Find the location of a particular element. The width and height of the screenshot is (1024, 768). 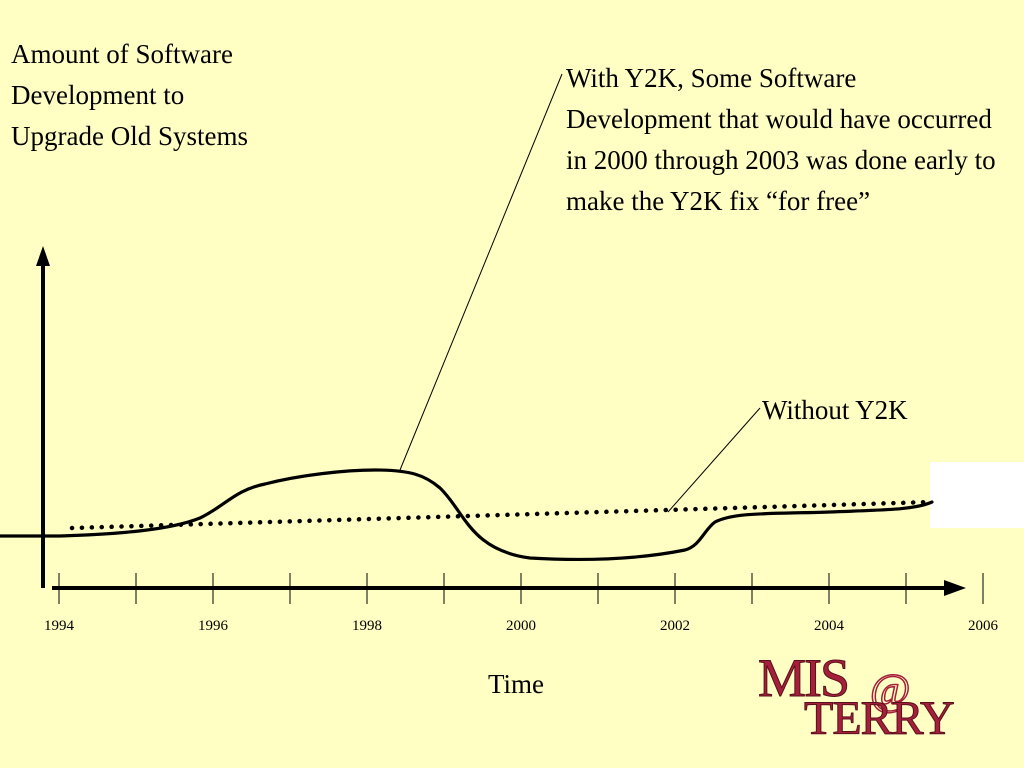

x-tick-label: 1996 is located at coordinates (213, 626).